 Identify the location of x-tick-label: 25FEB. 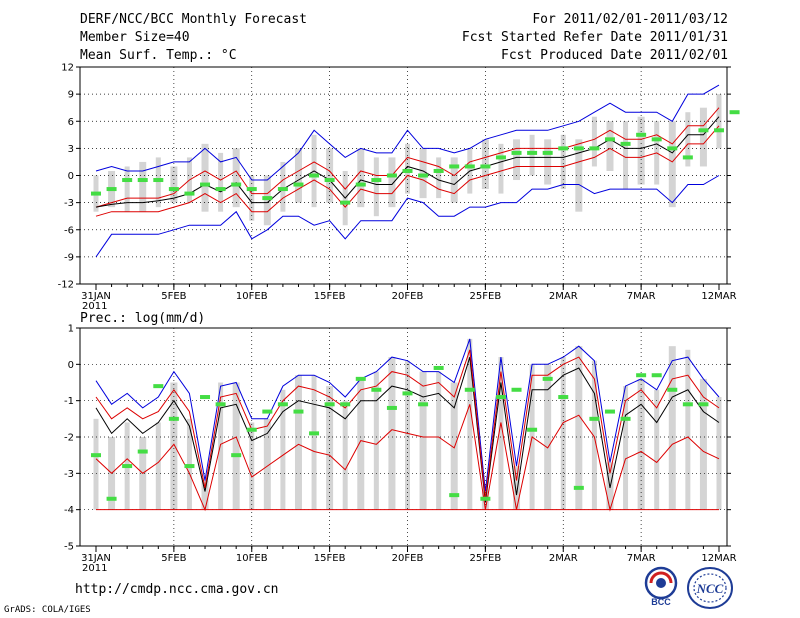
(486, 558).